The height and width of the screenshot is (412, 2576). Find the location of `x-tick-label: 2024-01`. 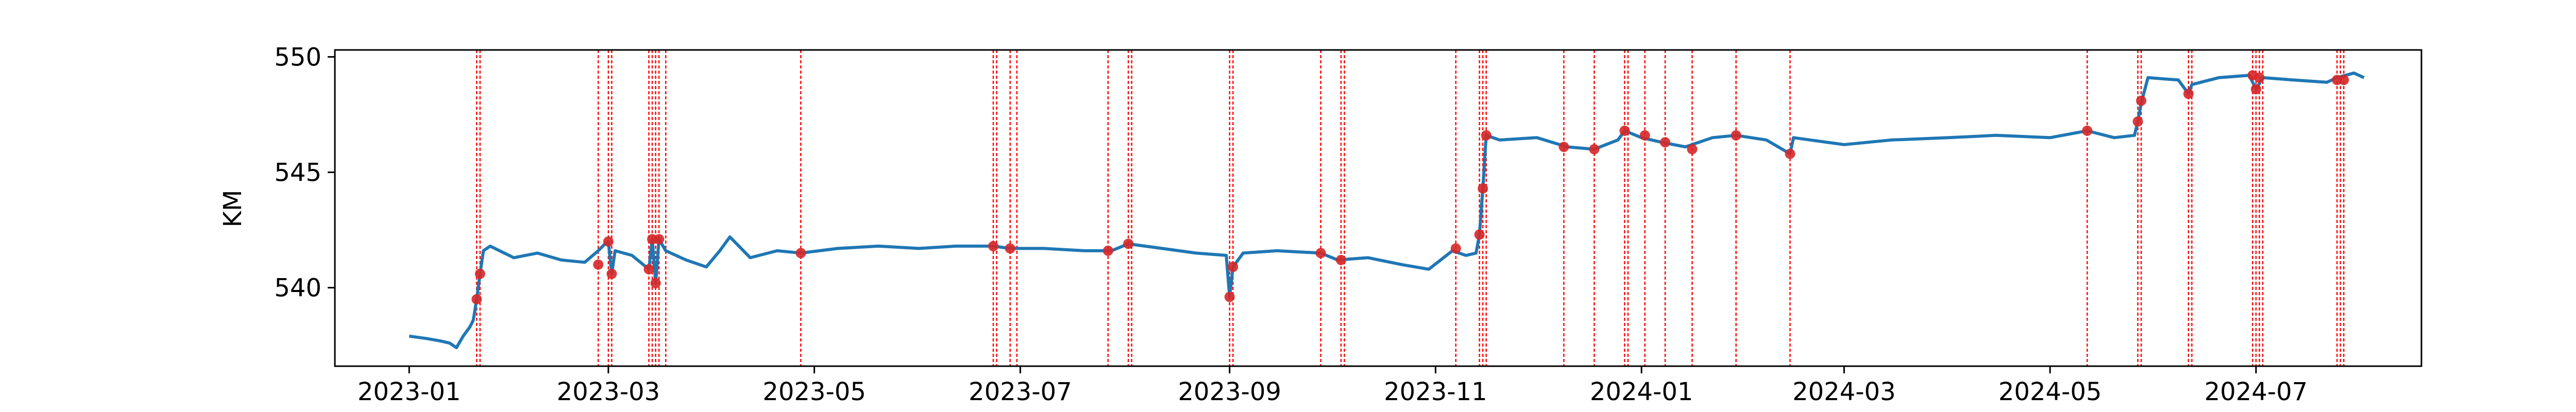

x-tick-label: 2024-01 is located at coordinates (1641, 391).